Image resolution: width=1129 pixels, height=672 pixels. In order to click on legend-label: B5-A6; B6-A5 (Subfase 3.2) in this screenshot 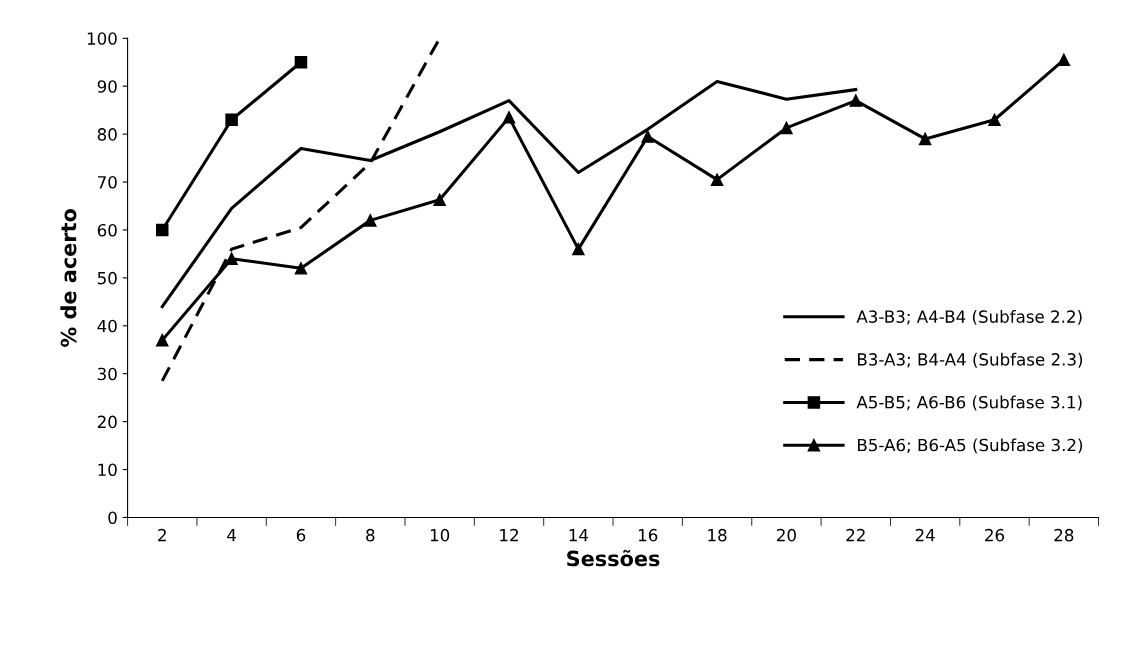, I will do `click(970, 446)`.